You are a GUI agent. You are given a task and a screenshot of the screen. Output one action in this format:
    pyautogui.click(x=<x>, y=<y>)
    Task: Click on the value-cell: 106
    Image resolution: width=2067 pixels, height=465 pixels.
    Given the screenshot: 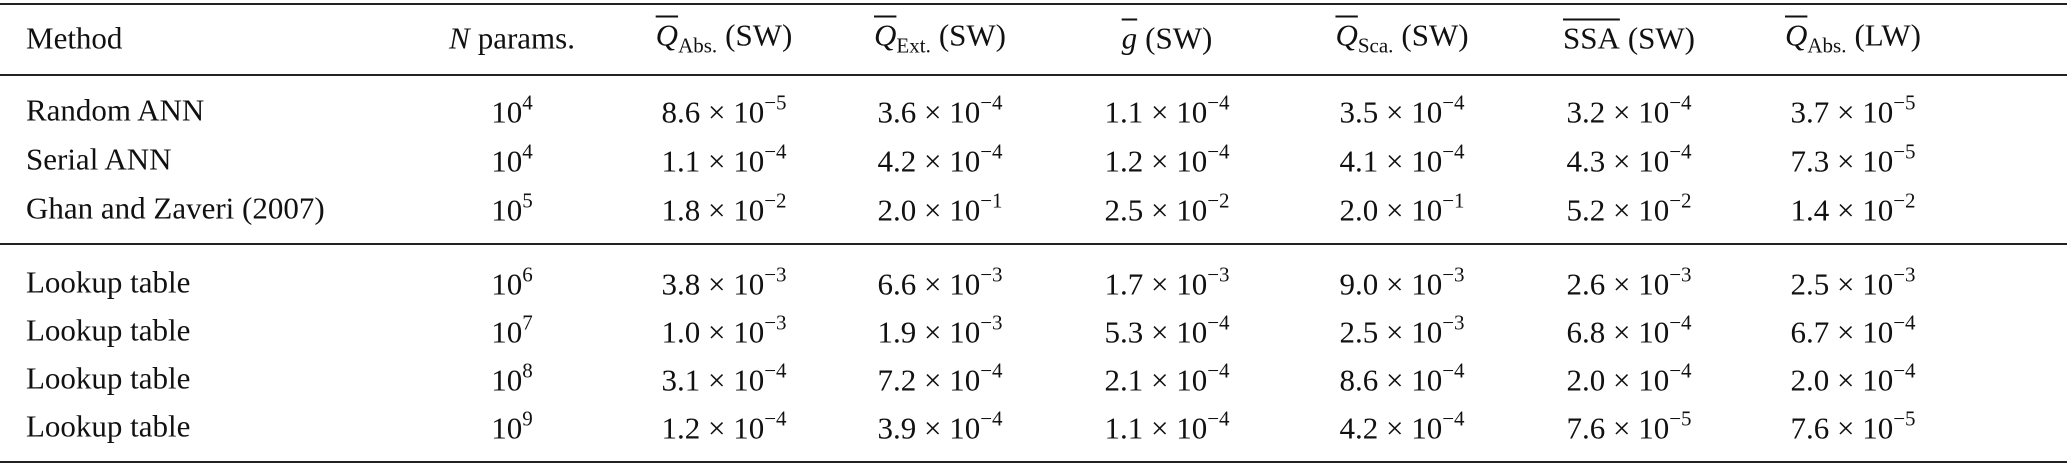 What is the action you would take?
    pyautogui.click(x=512, y=282)
    